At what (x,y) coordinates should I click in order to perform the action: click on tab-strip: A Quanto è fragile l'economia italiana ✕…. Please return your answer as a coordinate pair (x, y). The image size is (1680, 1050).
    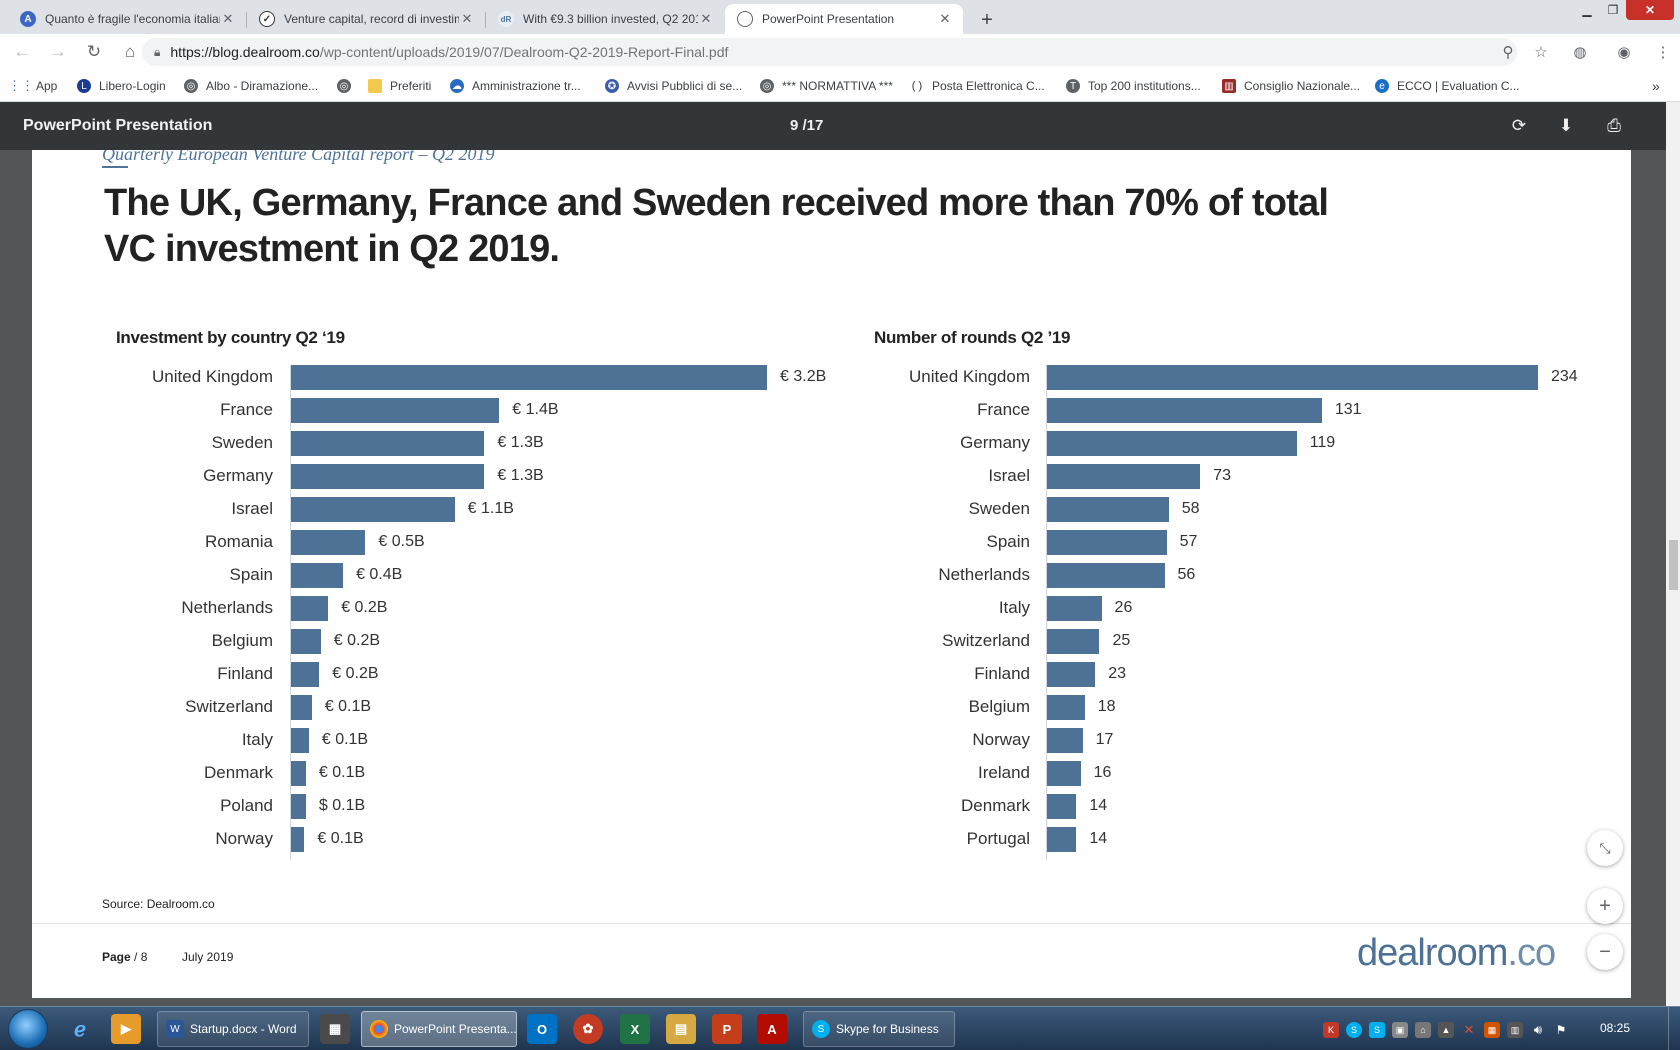
    Looking at the image, I should click on (840, 17).